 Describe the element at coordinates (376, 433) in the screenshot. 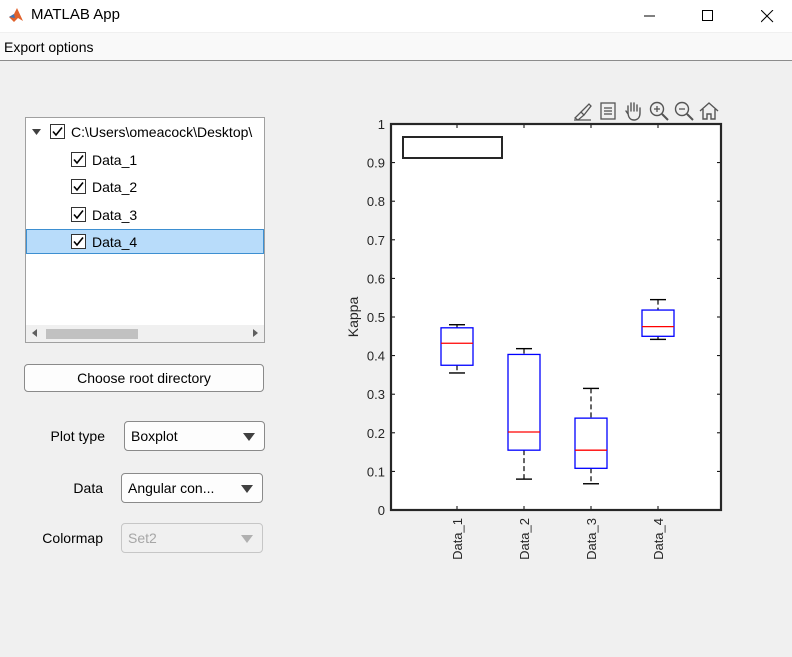

I see `y-tick-label: 0.2` at that location.